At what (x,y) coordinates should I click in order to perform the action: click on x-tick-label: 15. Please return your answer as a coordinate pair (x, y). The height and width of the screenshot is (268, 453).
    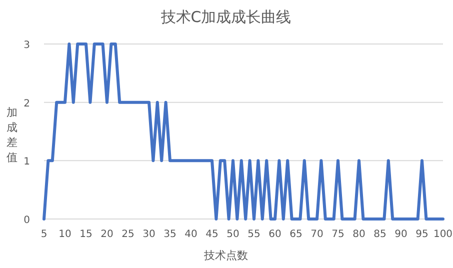
    Looking at the image, I should click on (86, 234).